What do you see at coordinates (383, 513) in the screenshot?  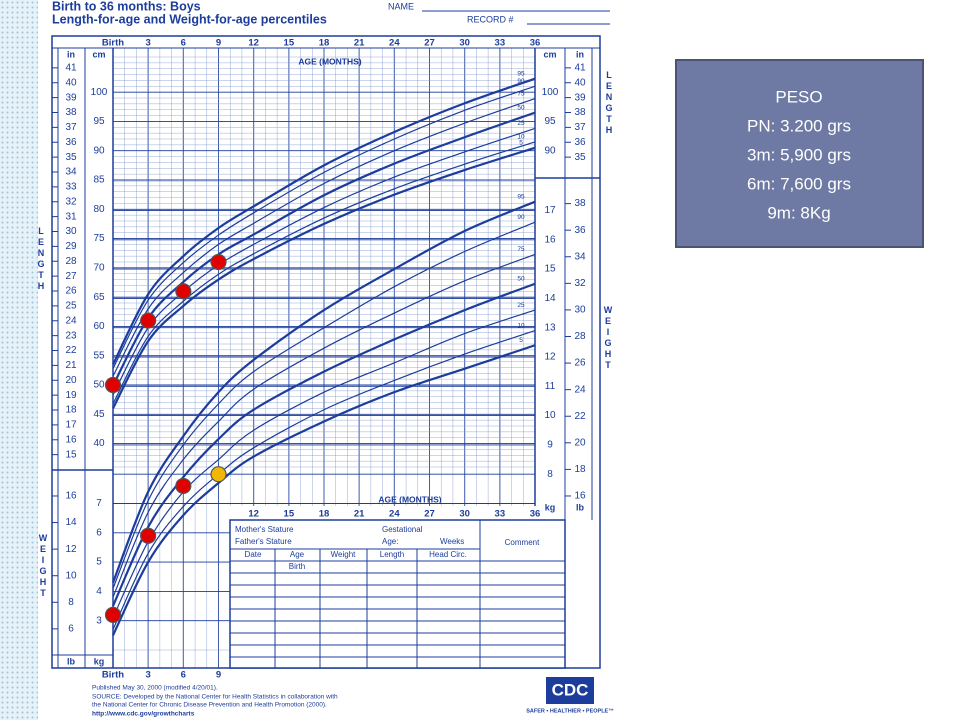 I see `mid-axis-band` at bounding box center [383, 513].